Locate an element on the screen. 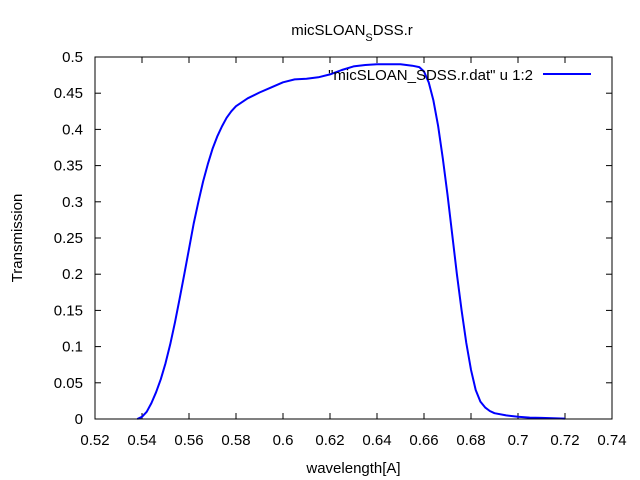 The width and height of the screenshot is (640, 480). x-tick-label: 0.54 is located at coordinates (141, 440).